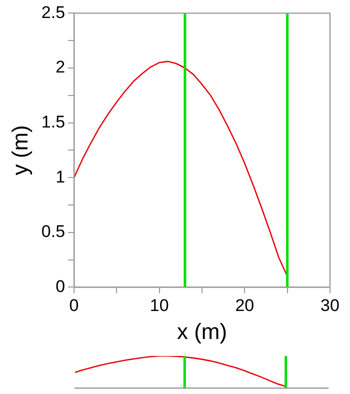  Describe the element at coordinates (244, 306) in the screenshot. I see `x-tick-label: 20` at that location.